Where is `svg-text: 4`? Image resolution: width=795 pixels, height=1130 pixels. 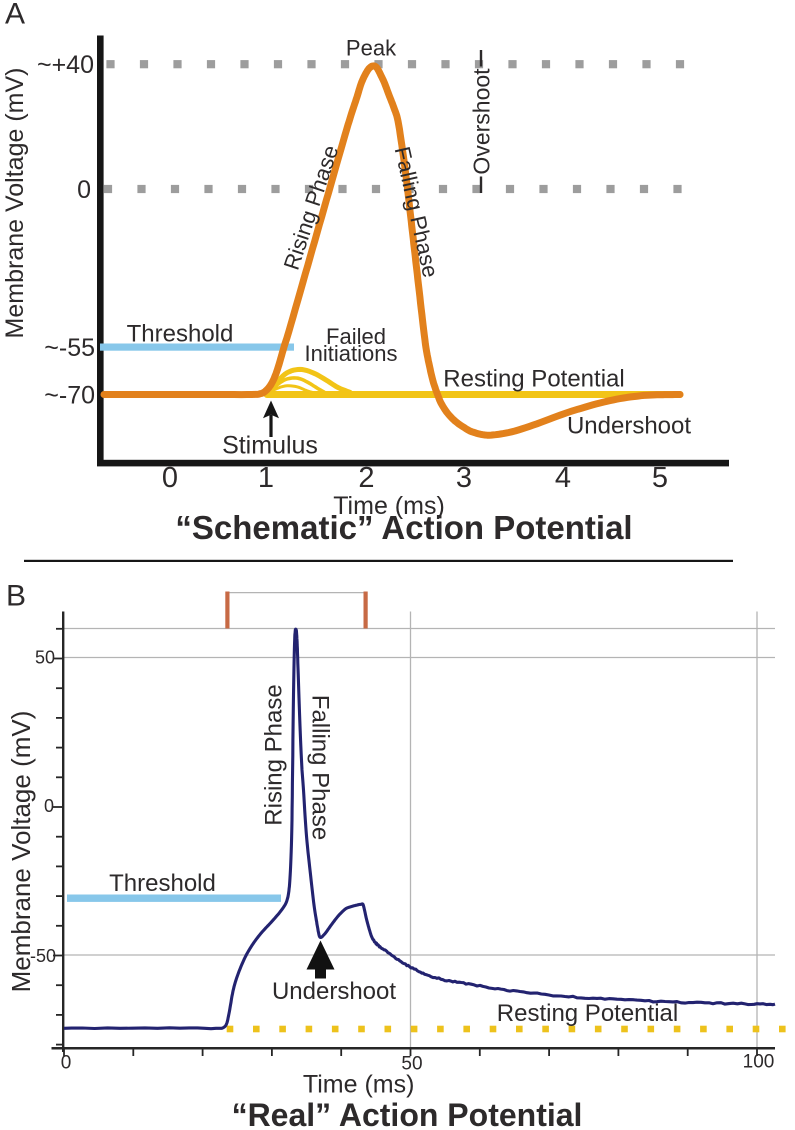 svg-text: 4 is located at coordinates (563, 478).